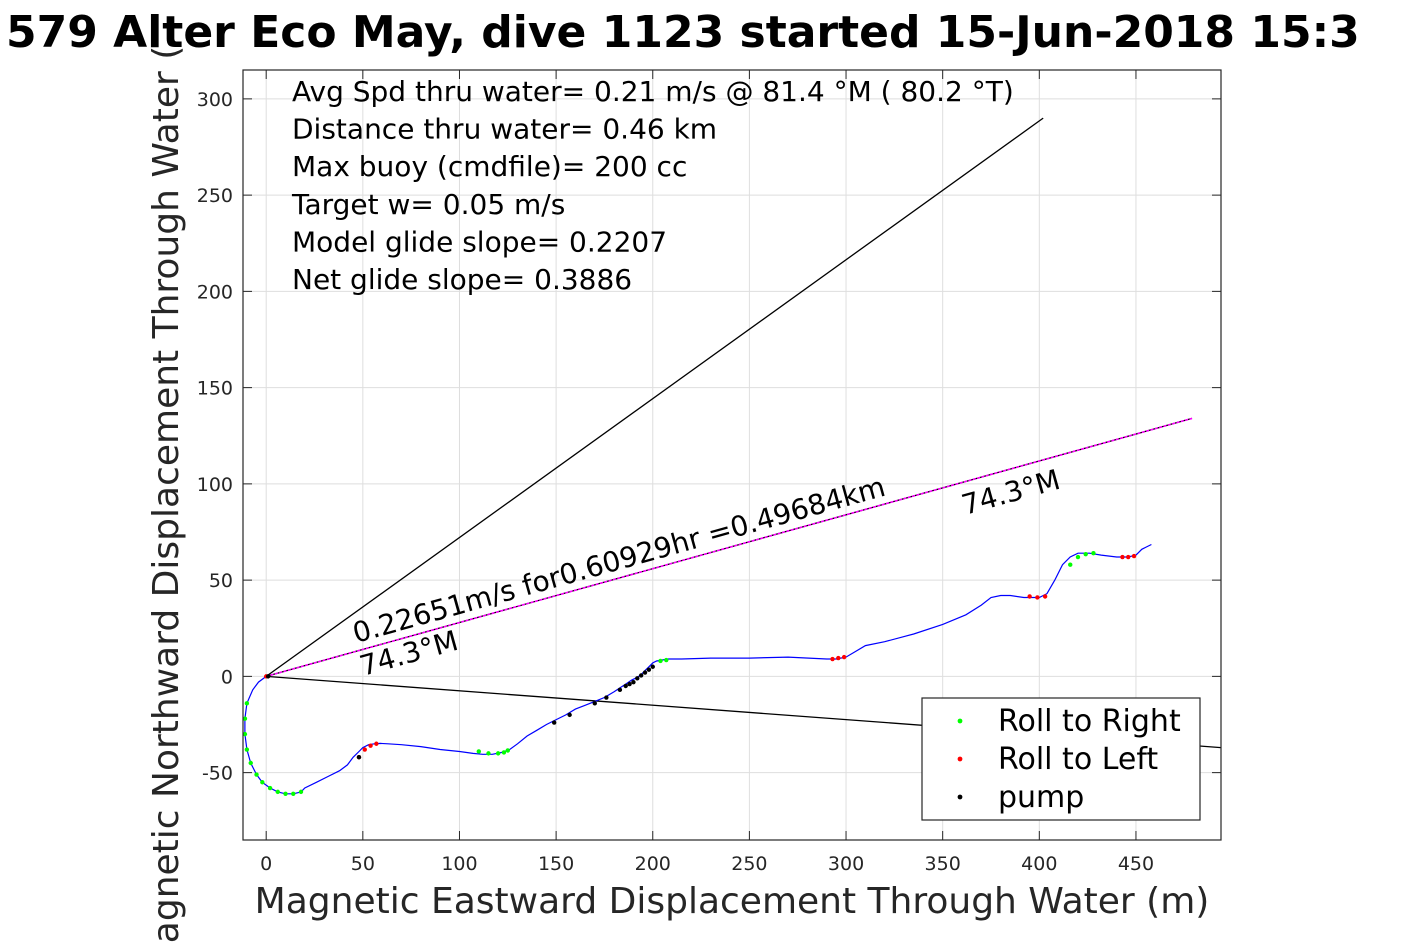 The width and height of the screenshot is (1417, 945). Describe the element at coordinates (749, 864) in the screenshot. I see `x-tick-label: 250` at that location.